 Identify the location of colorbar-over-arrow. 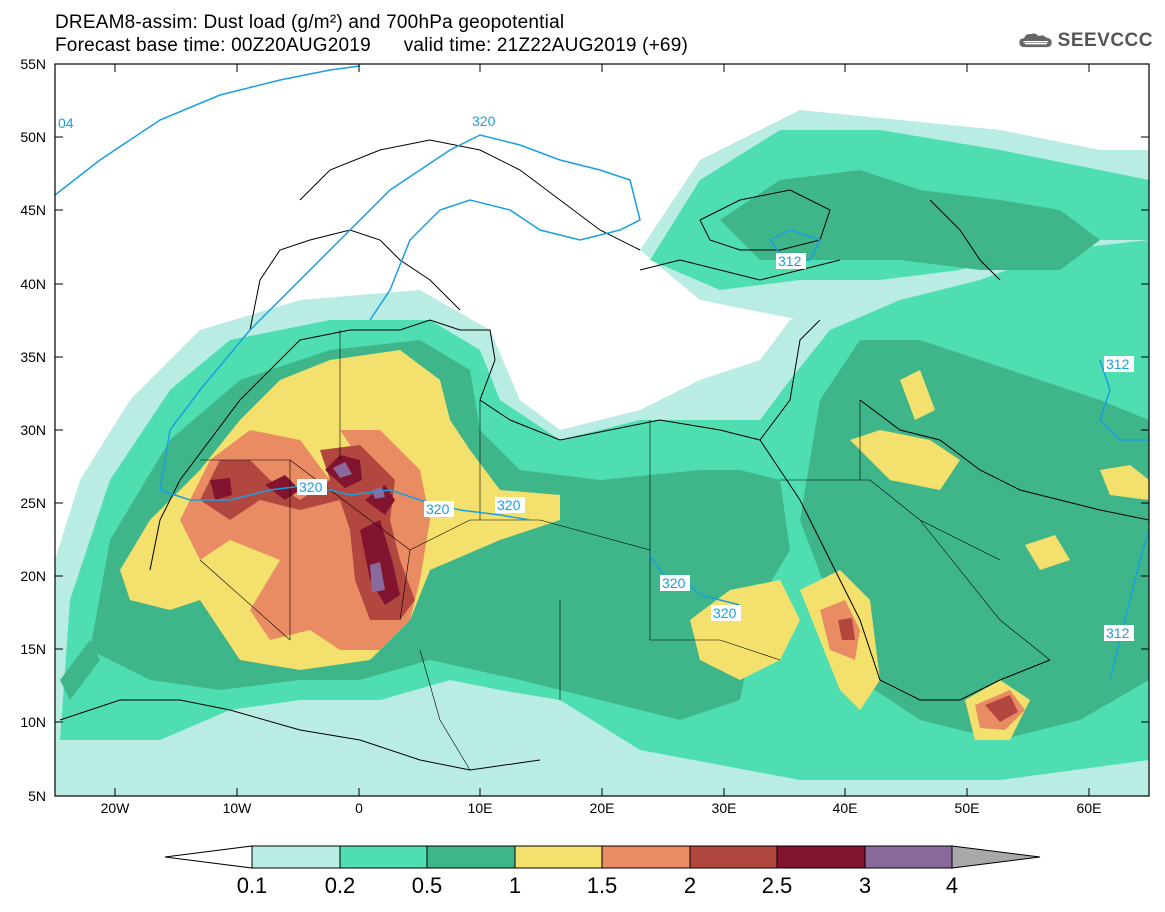
(996, 857).